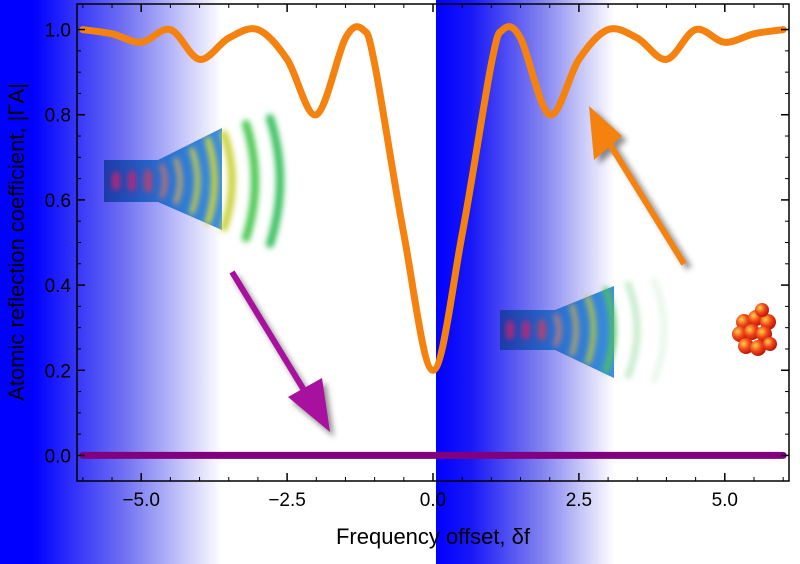 The height and width of the screenshot is (564, 800). What do you see at coordinates (281, 353) in the screenshot?
I see `incoming-wave-arrow` at bounding box center [281, 353].